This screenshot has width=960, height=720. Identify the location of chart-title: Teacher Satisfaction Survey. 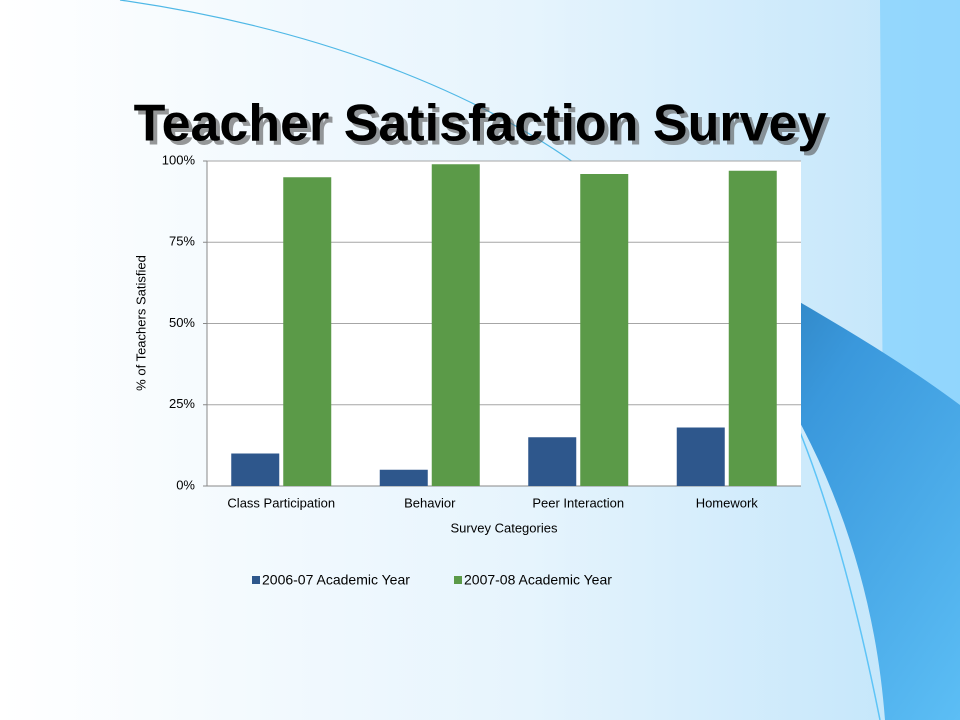
(480, 124).